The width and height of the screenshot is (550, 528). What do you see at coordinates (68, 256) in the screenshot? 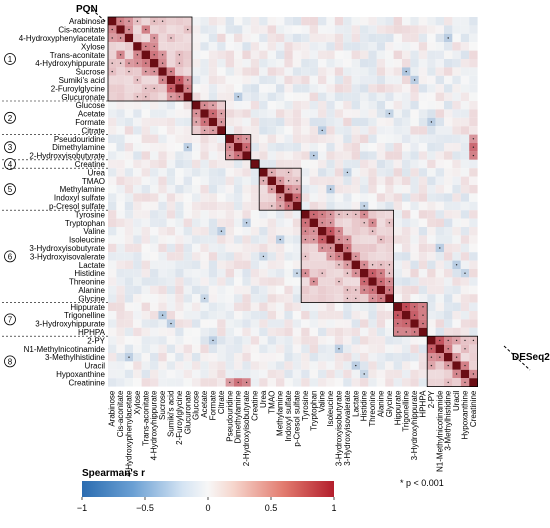
I see `row-label: 3-Hydroxyisovalerate` at bounding box center [68, 256].